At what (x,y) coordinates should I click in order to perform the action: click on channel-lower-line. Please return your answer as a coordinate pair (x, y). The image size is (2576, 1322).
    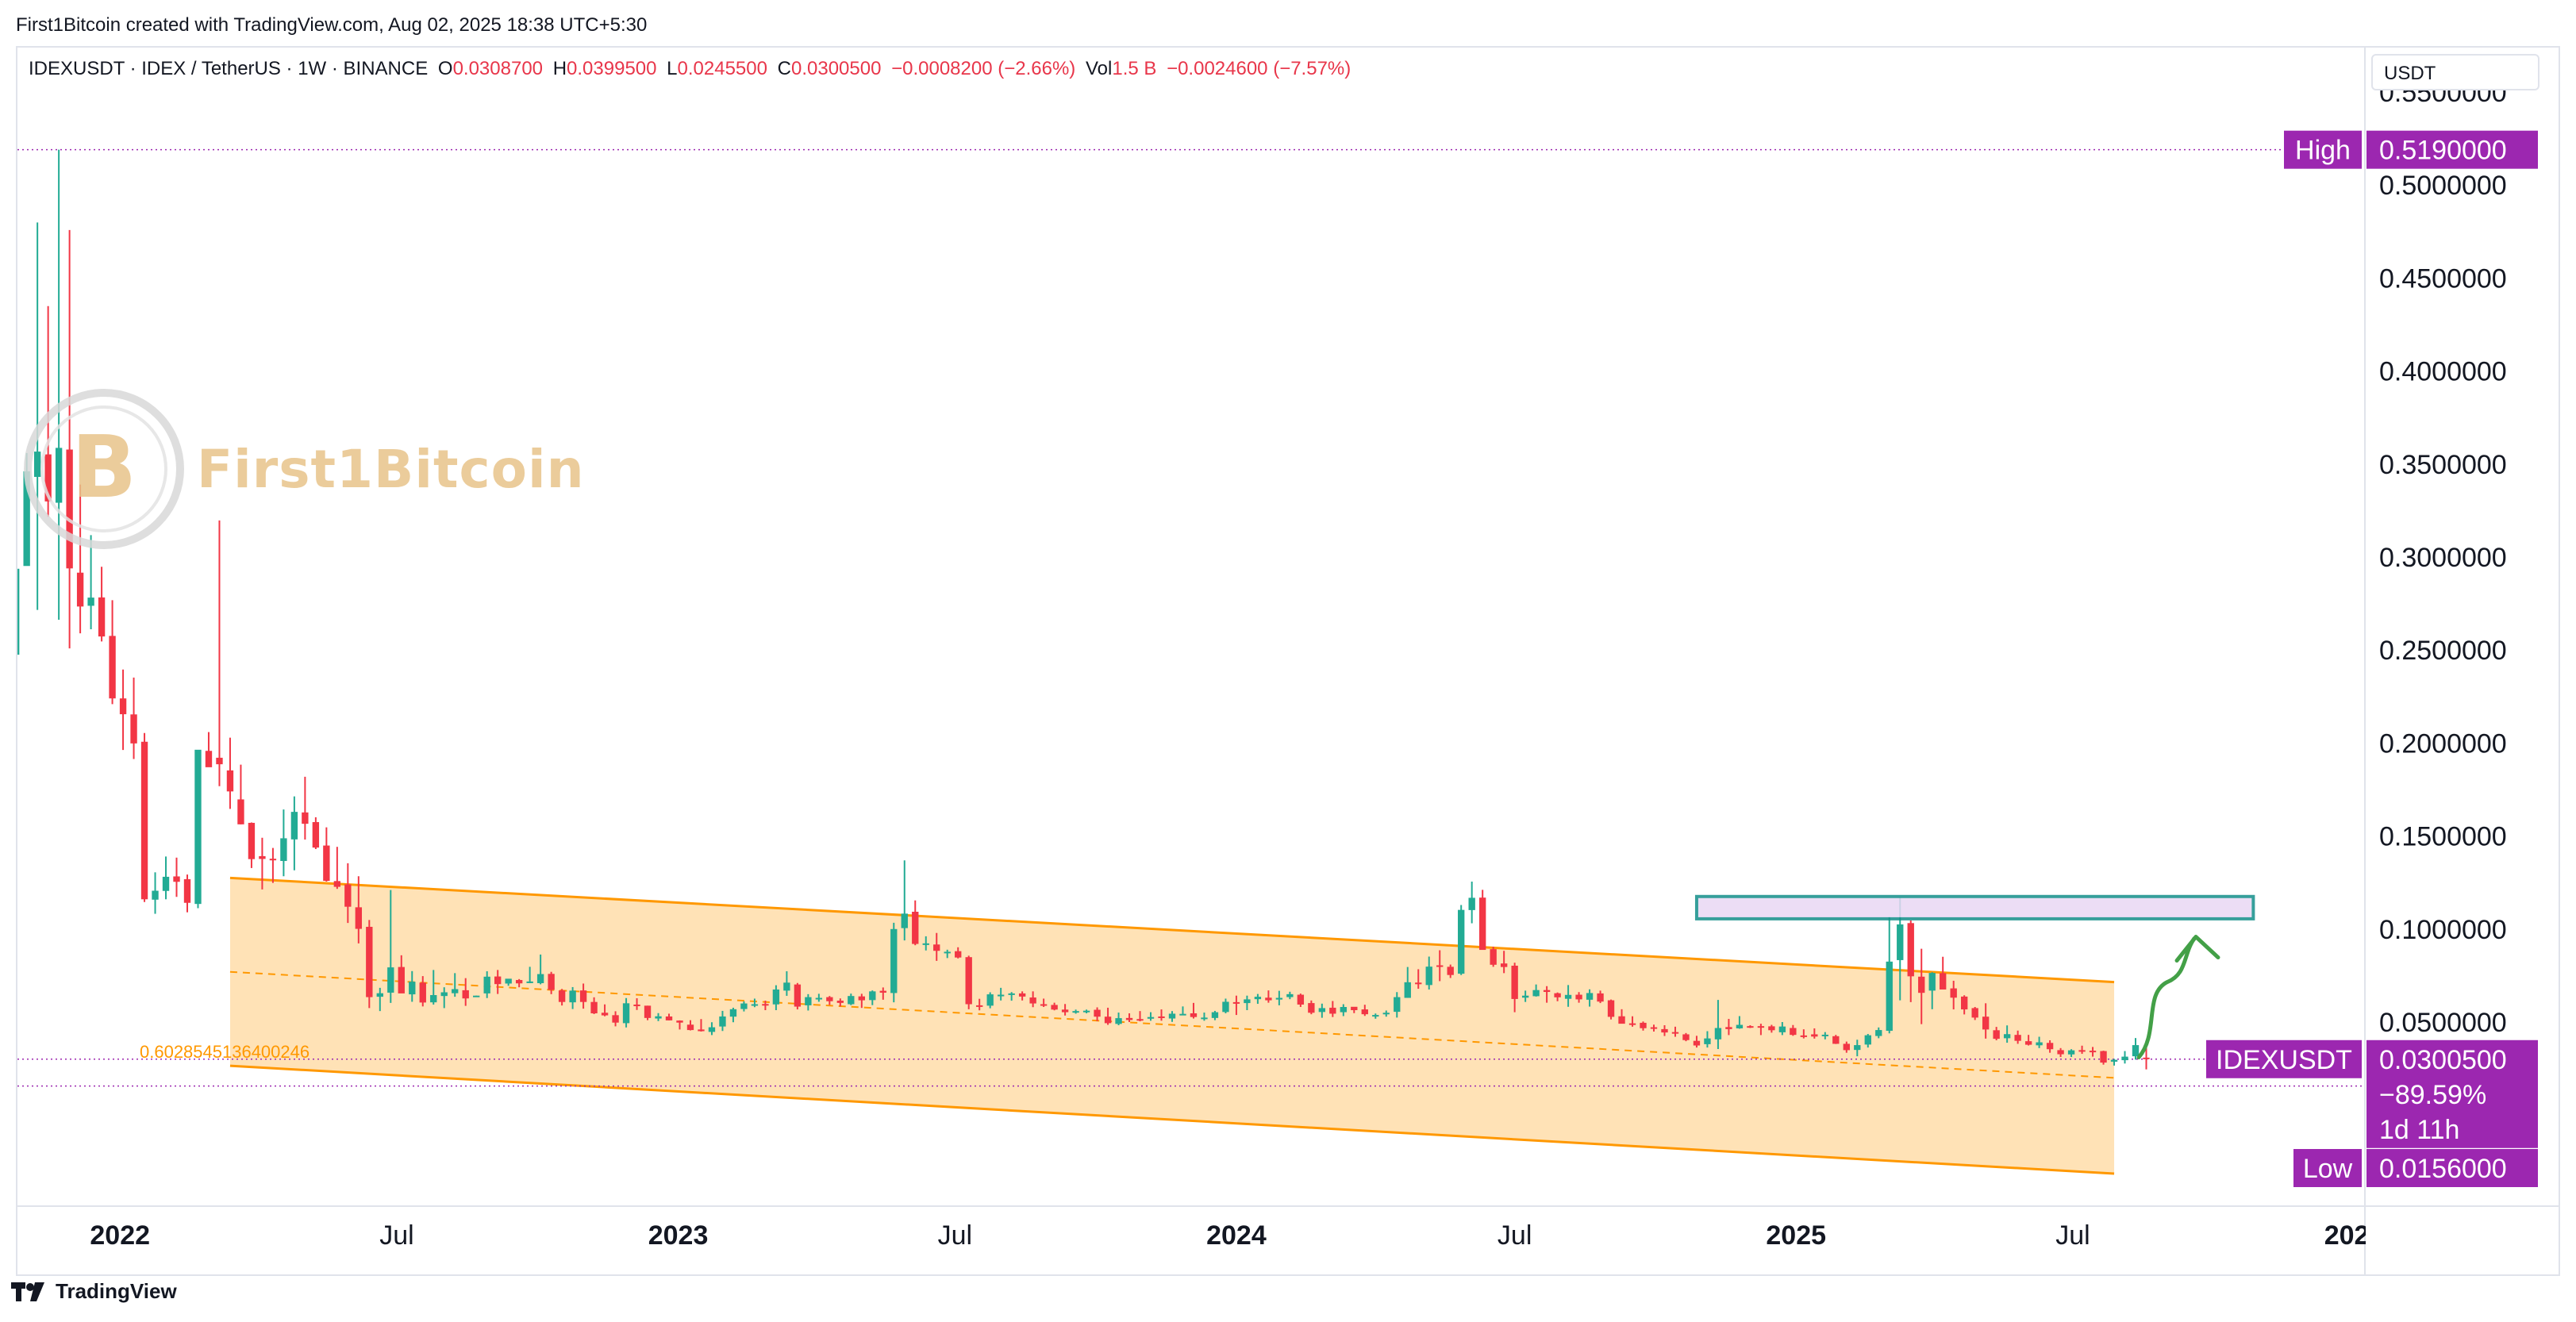
    Looking at the image, I should click on (1172, 1120).